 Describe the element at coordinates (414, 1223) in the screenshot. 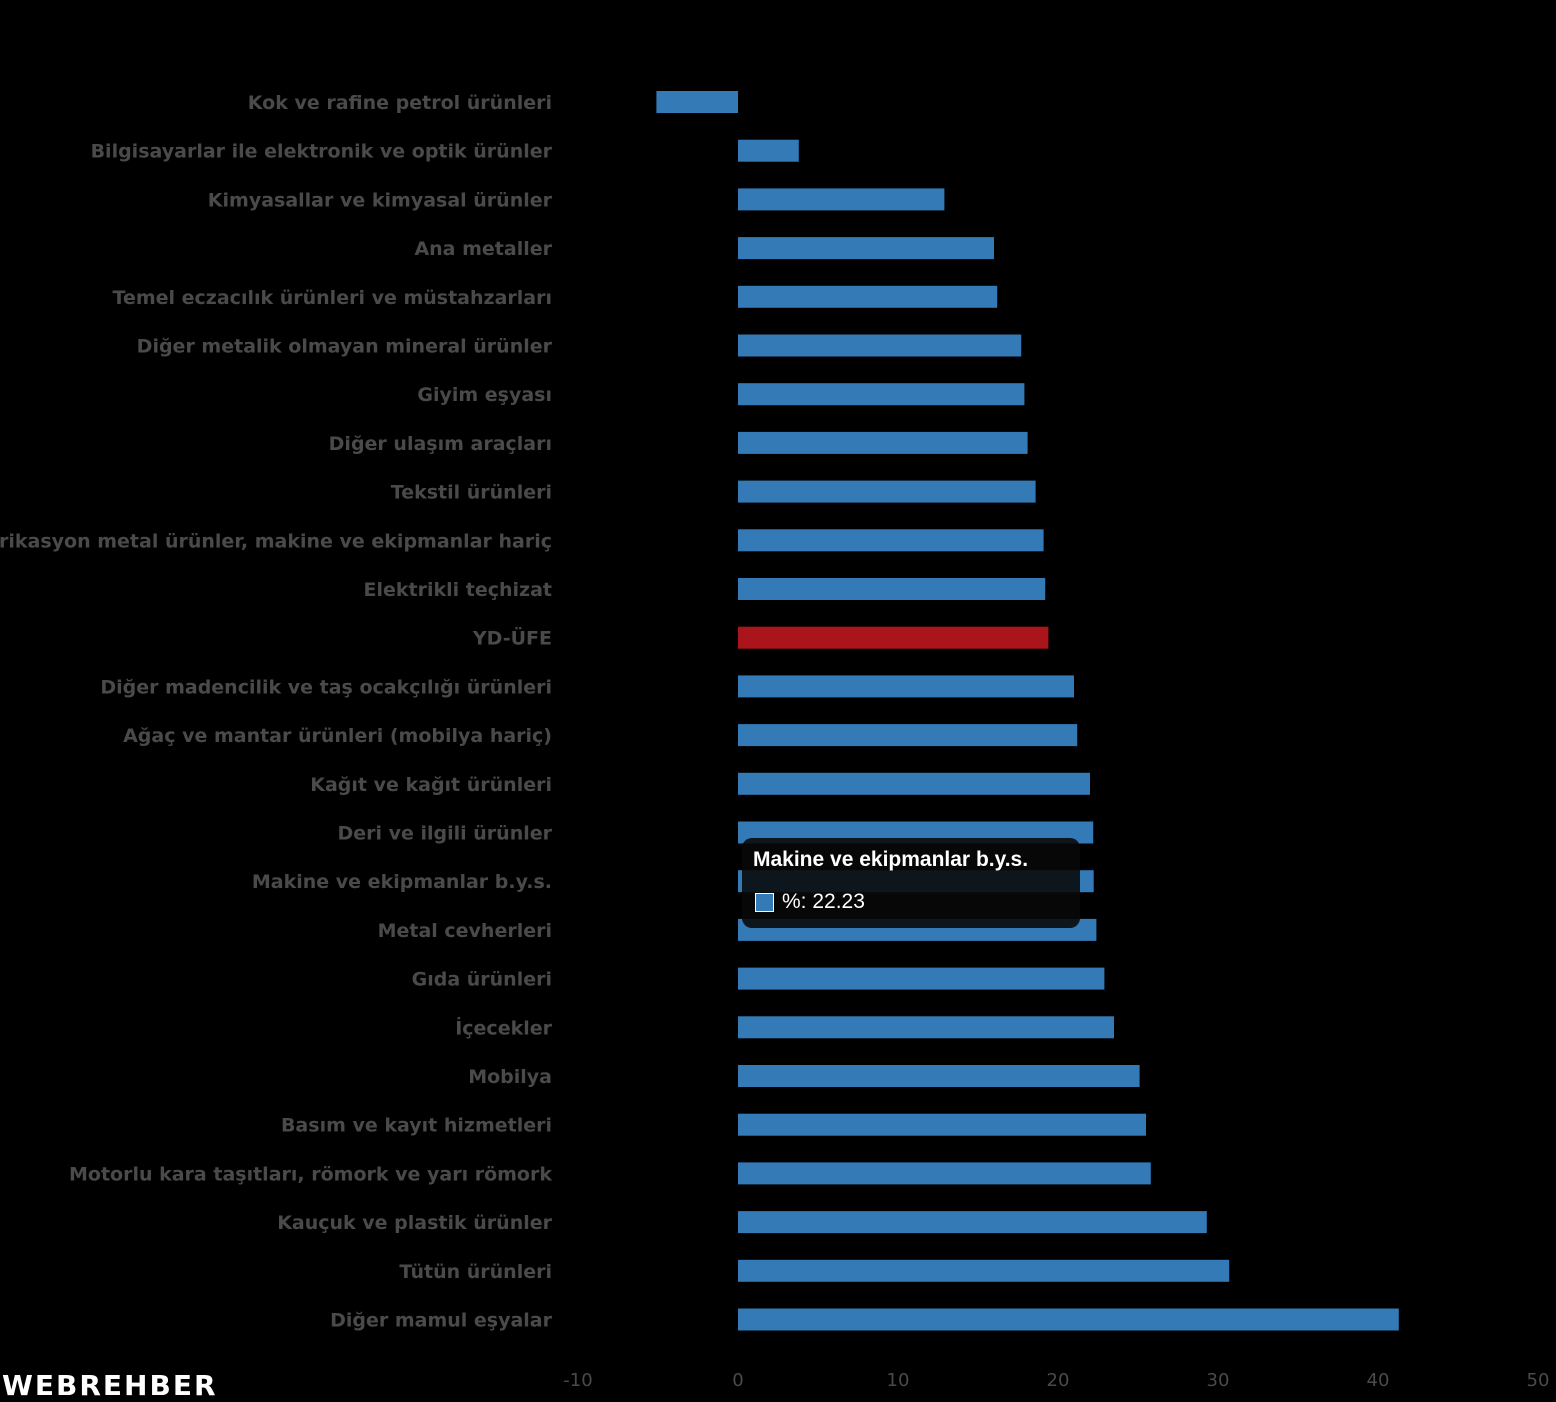

I see `category-label: Kauçuk ve plastik ürünler` at that location.